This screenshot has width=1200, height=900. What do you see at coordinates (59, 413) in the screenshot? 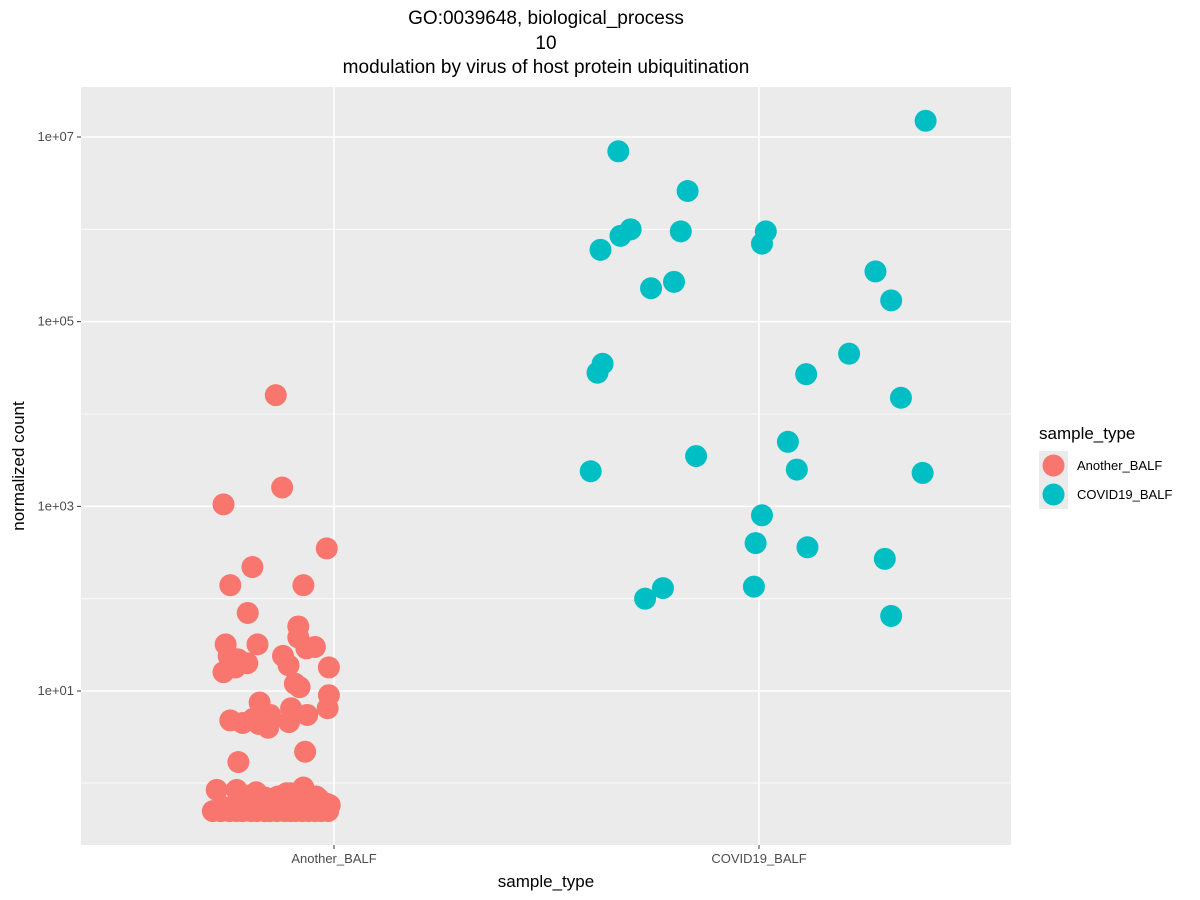
I see `y-axis-ticks: 1e+01 1e+03 1e+05 1e+07` at bounding box center [59, 413].